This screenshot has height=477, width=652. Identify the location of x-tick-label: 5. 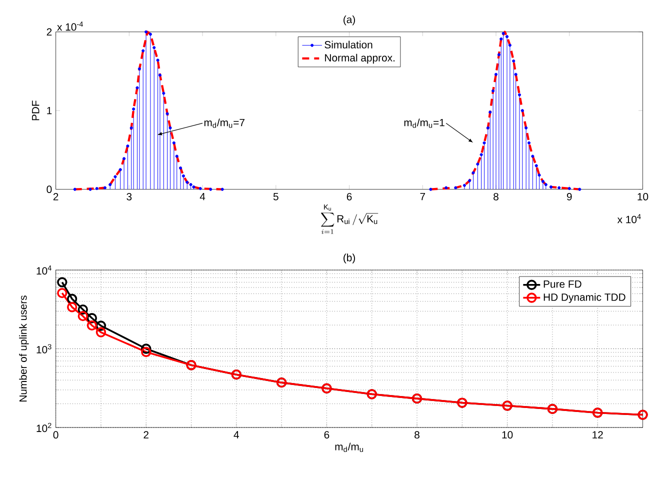
(275, 196).